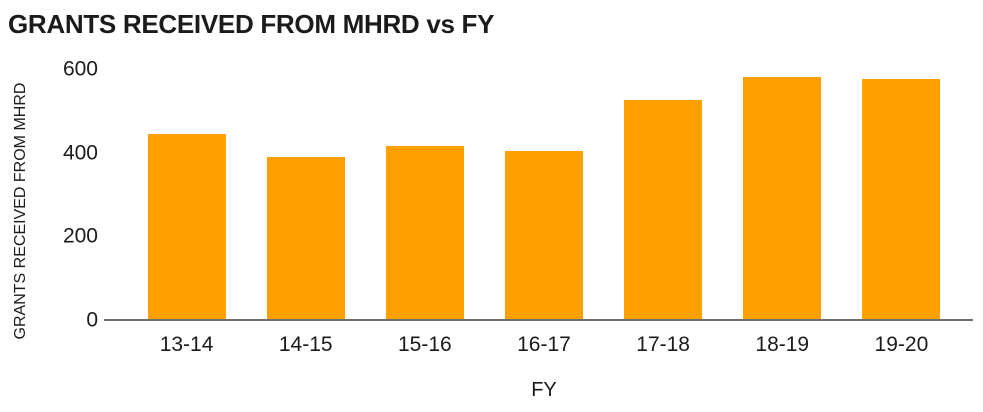 This screenshot has width=983, height=412. Describe the element at coordinates (538, 320) in the screenshot. I see `x-axis-line` at that location.